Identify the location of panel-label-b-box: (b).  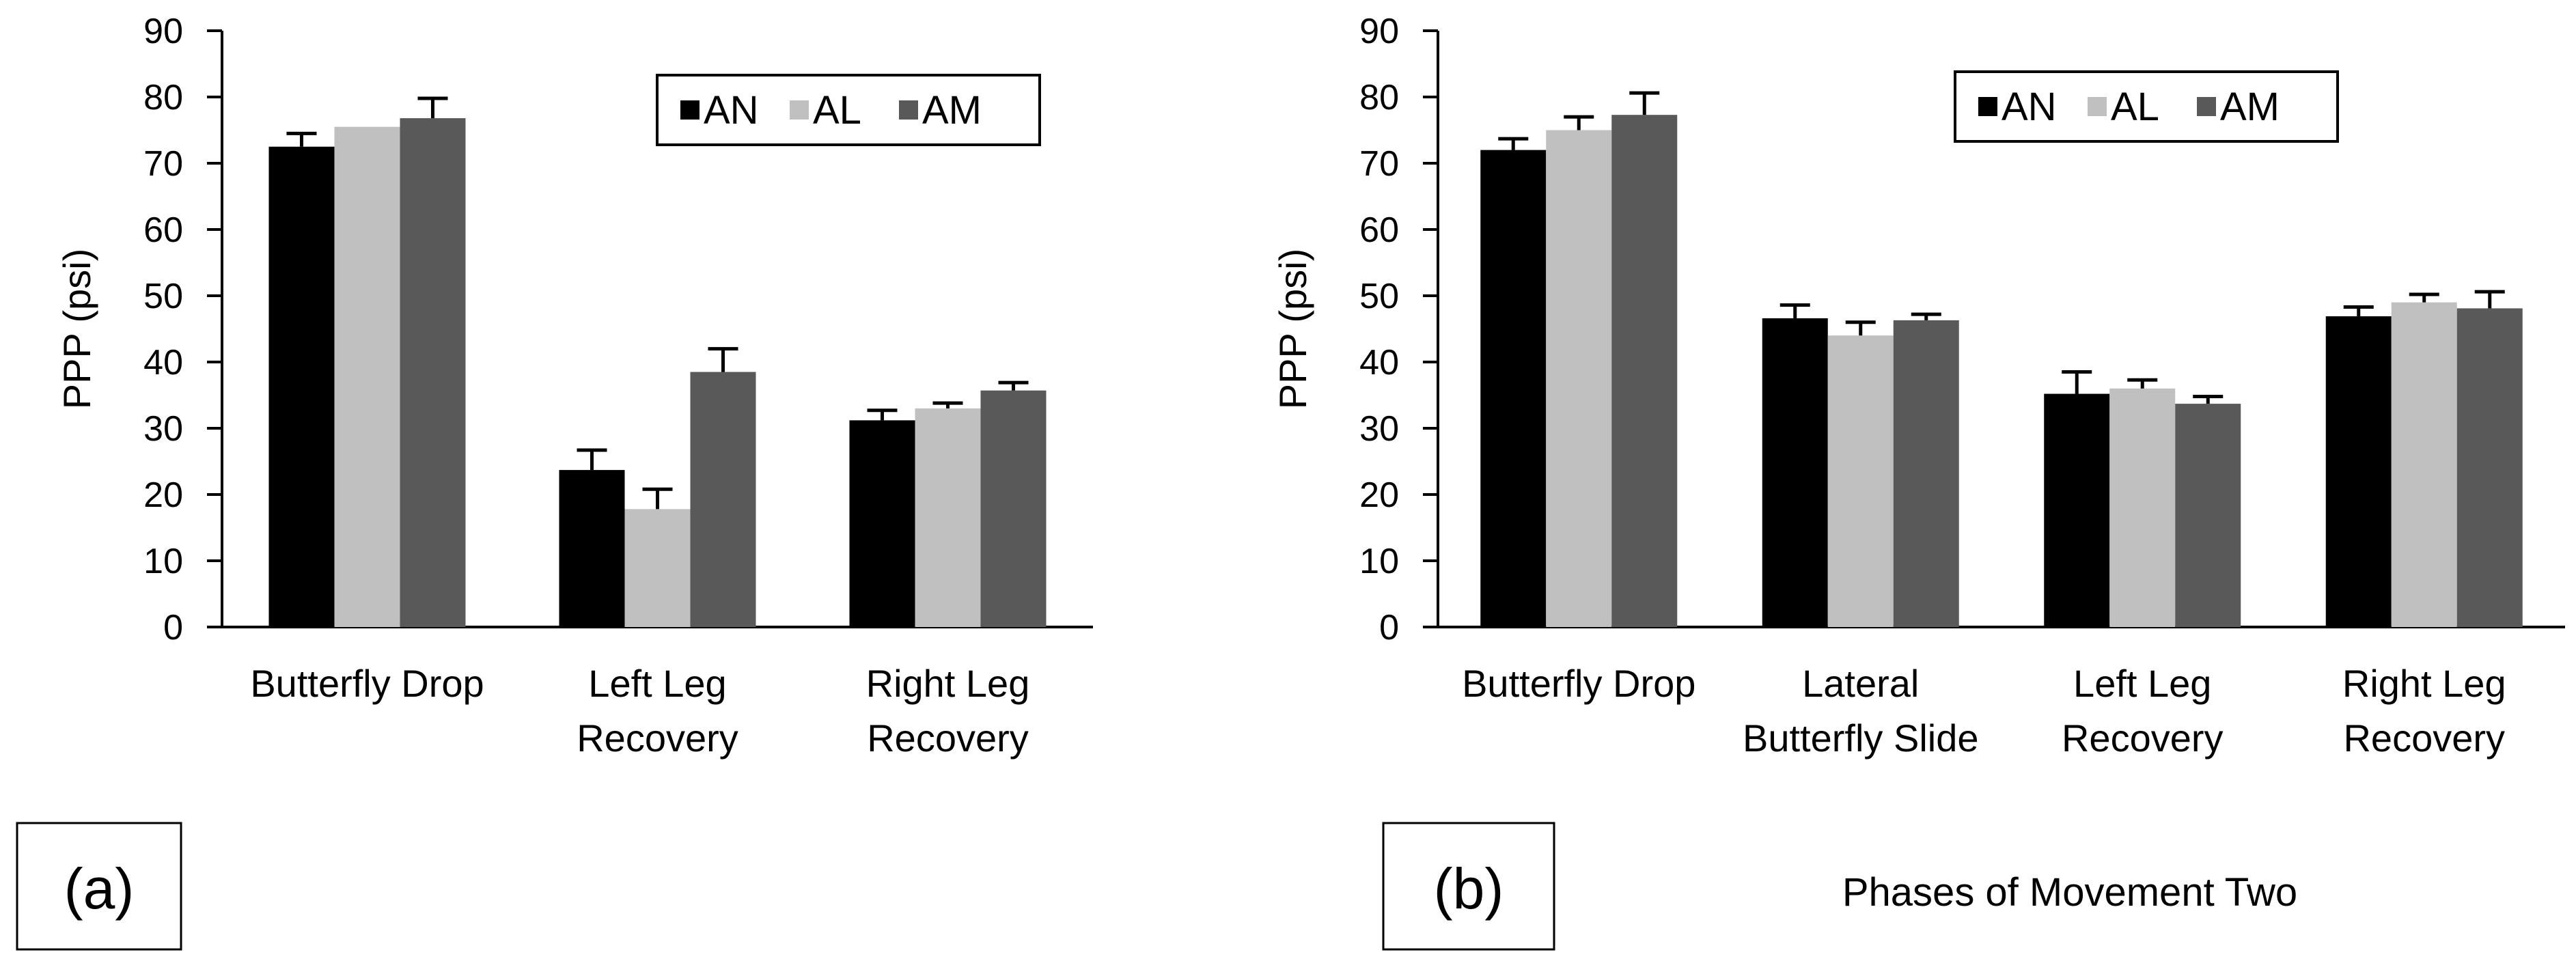
(1469, 886).